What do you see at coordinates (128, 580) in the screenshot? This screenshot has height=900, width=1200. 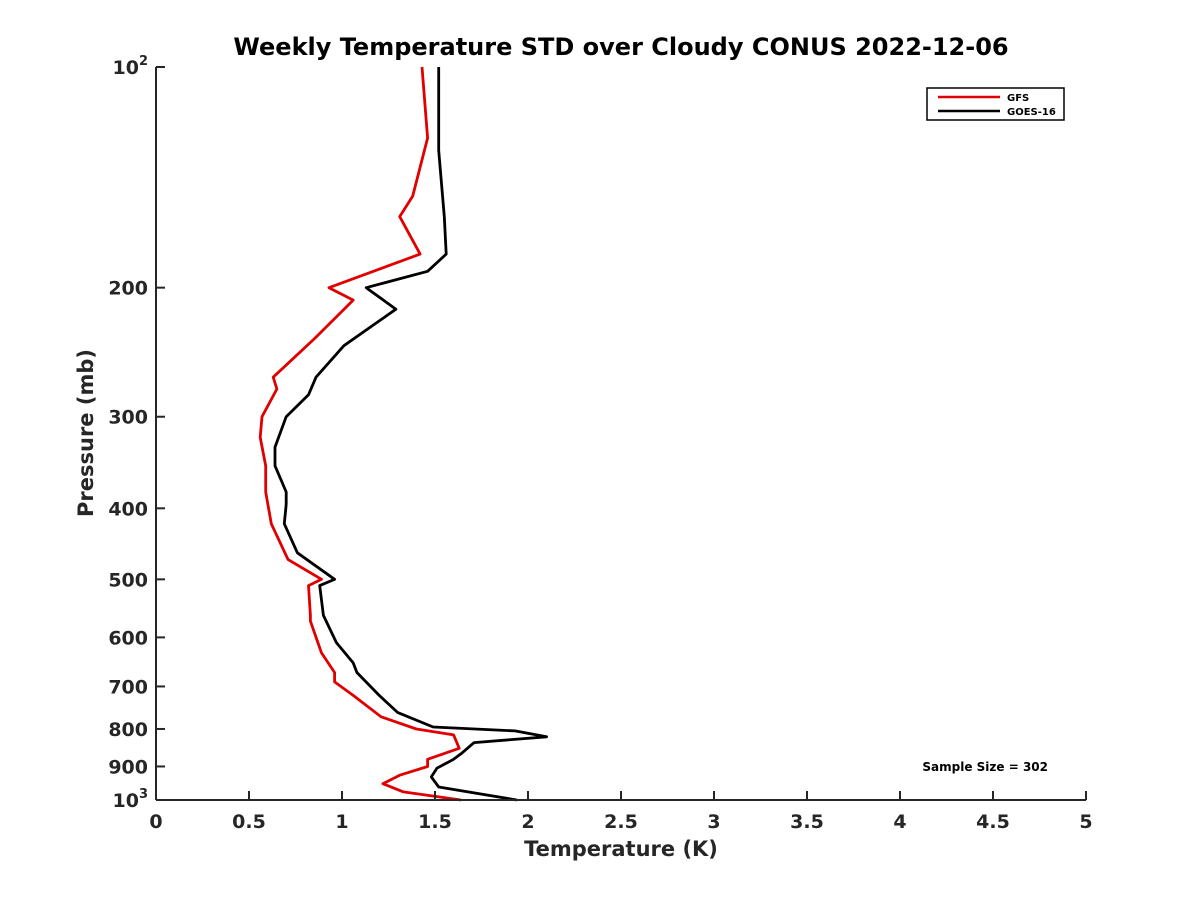 I see `y-tick-label: 500` at bounding box center [128, 580].